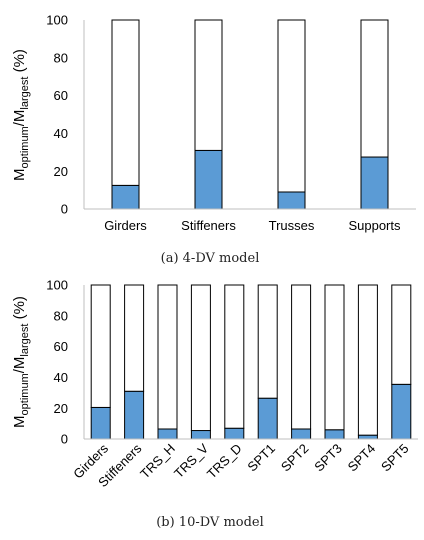 The image size is (424, 540). I want to click on bar-spt1-fill, so click(267, 418).